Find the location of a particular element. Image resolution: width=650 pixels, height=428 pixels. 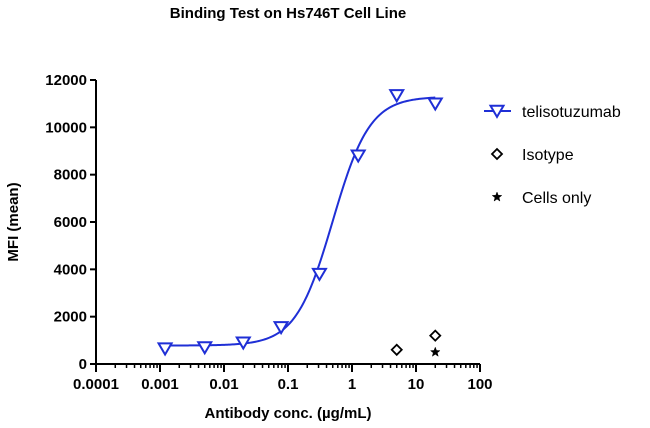

x-axis-label: Antibody conc. (µg/mL) is located at coordinates (288, 413).